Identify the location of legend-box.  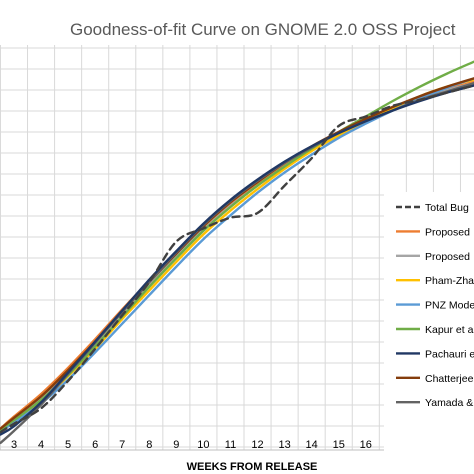
(429, 333).